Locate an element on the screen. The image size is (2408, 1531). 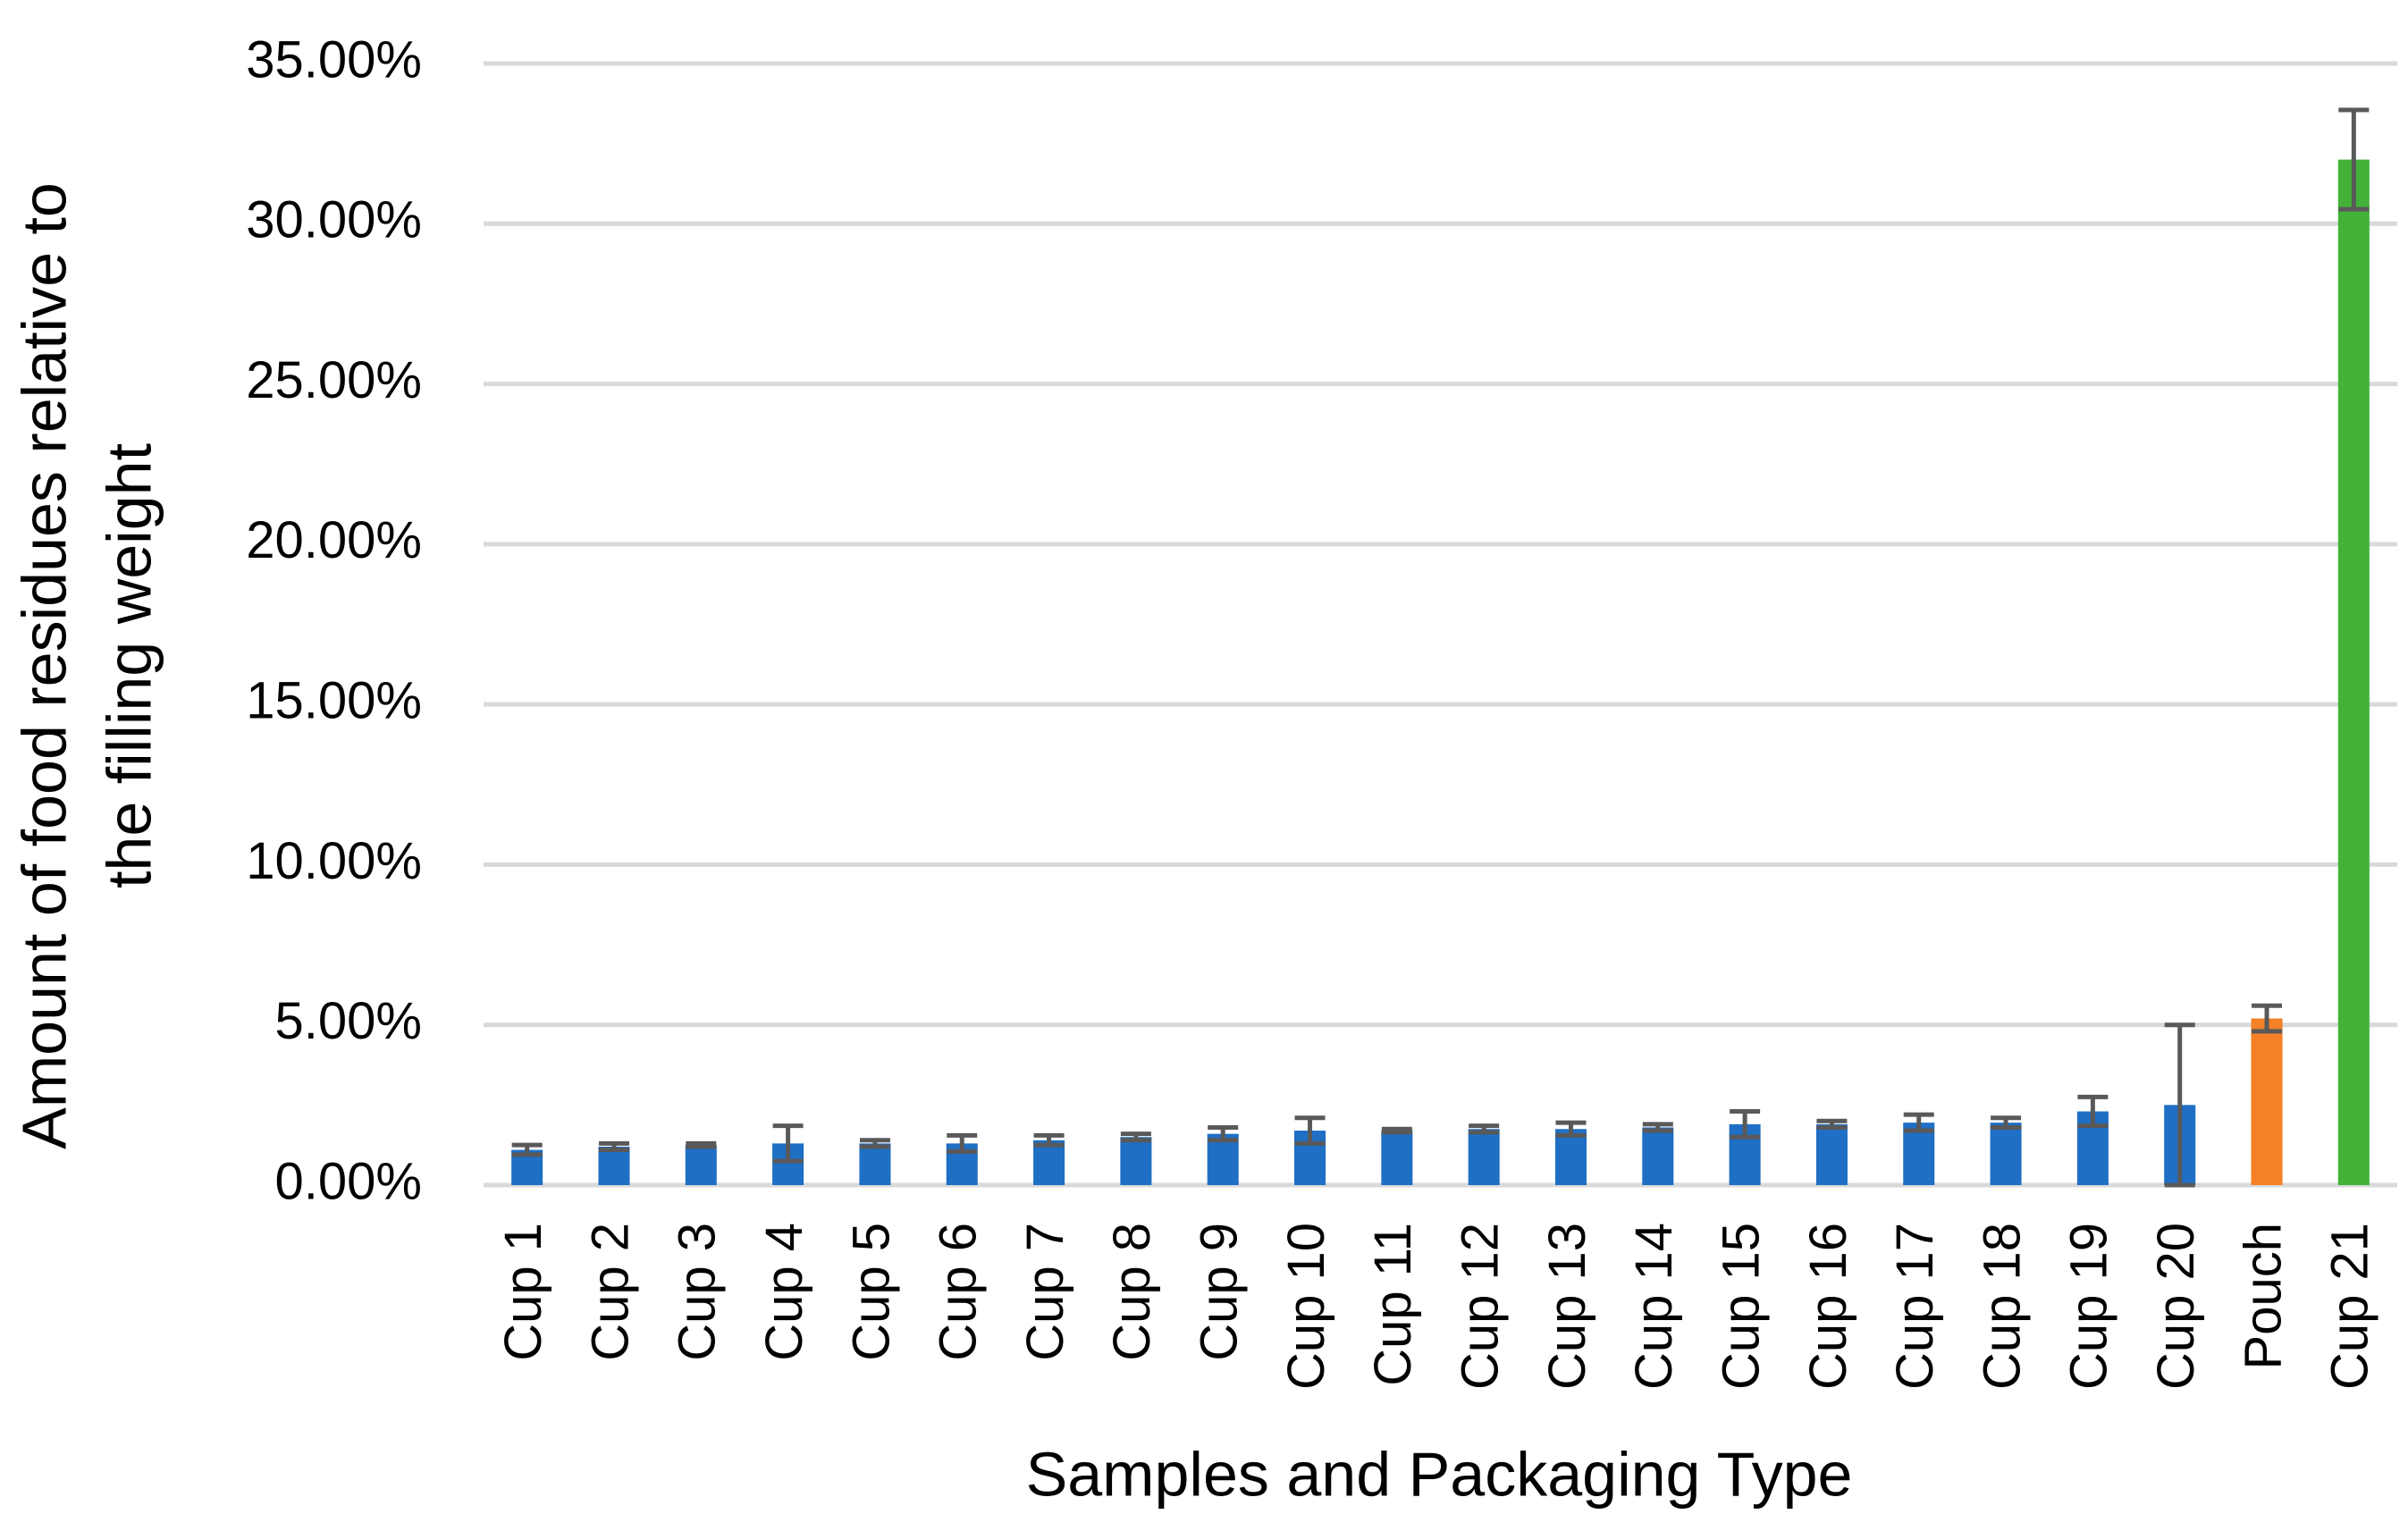
y-tick-label: 15.00% is located at coordinates (334, 700).